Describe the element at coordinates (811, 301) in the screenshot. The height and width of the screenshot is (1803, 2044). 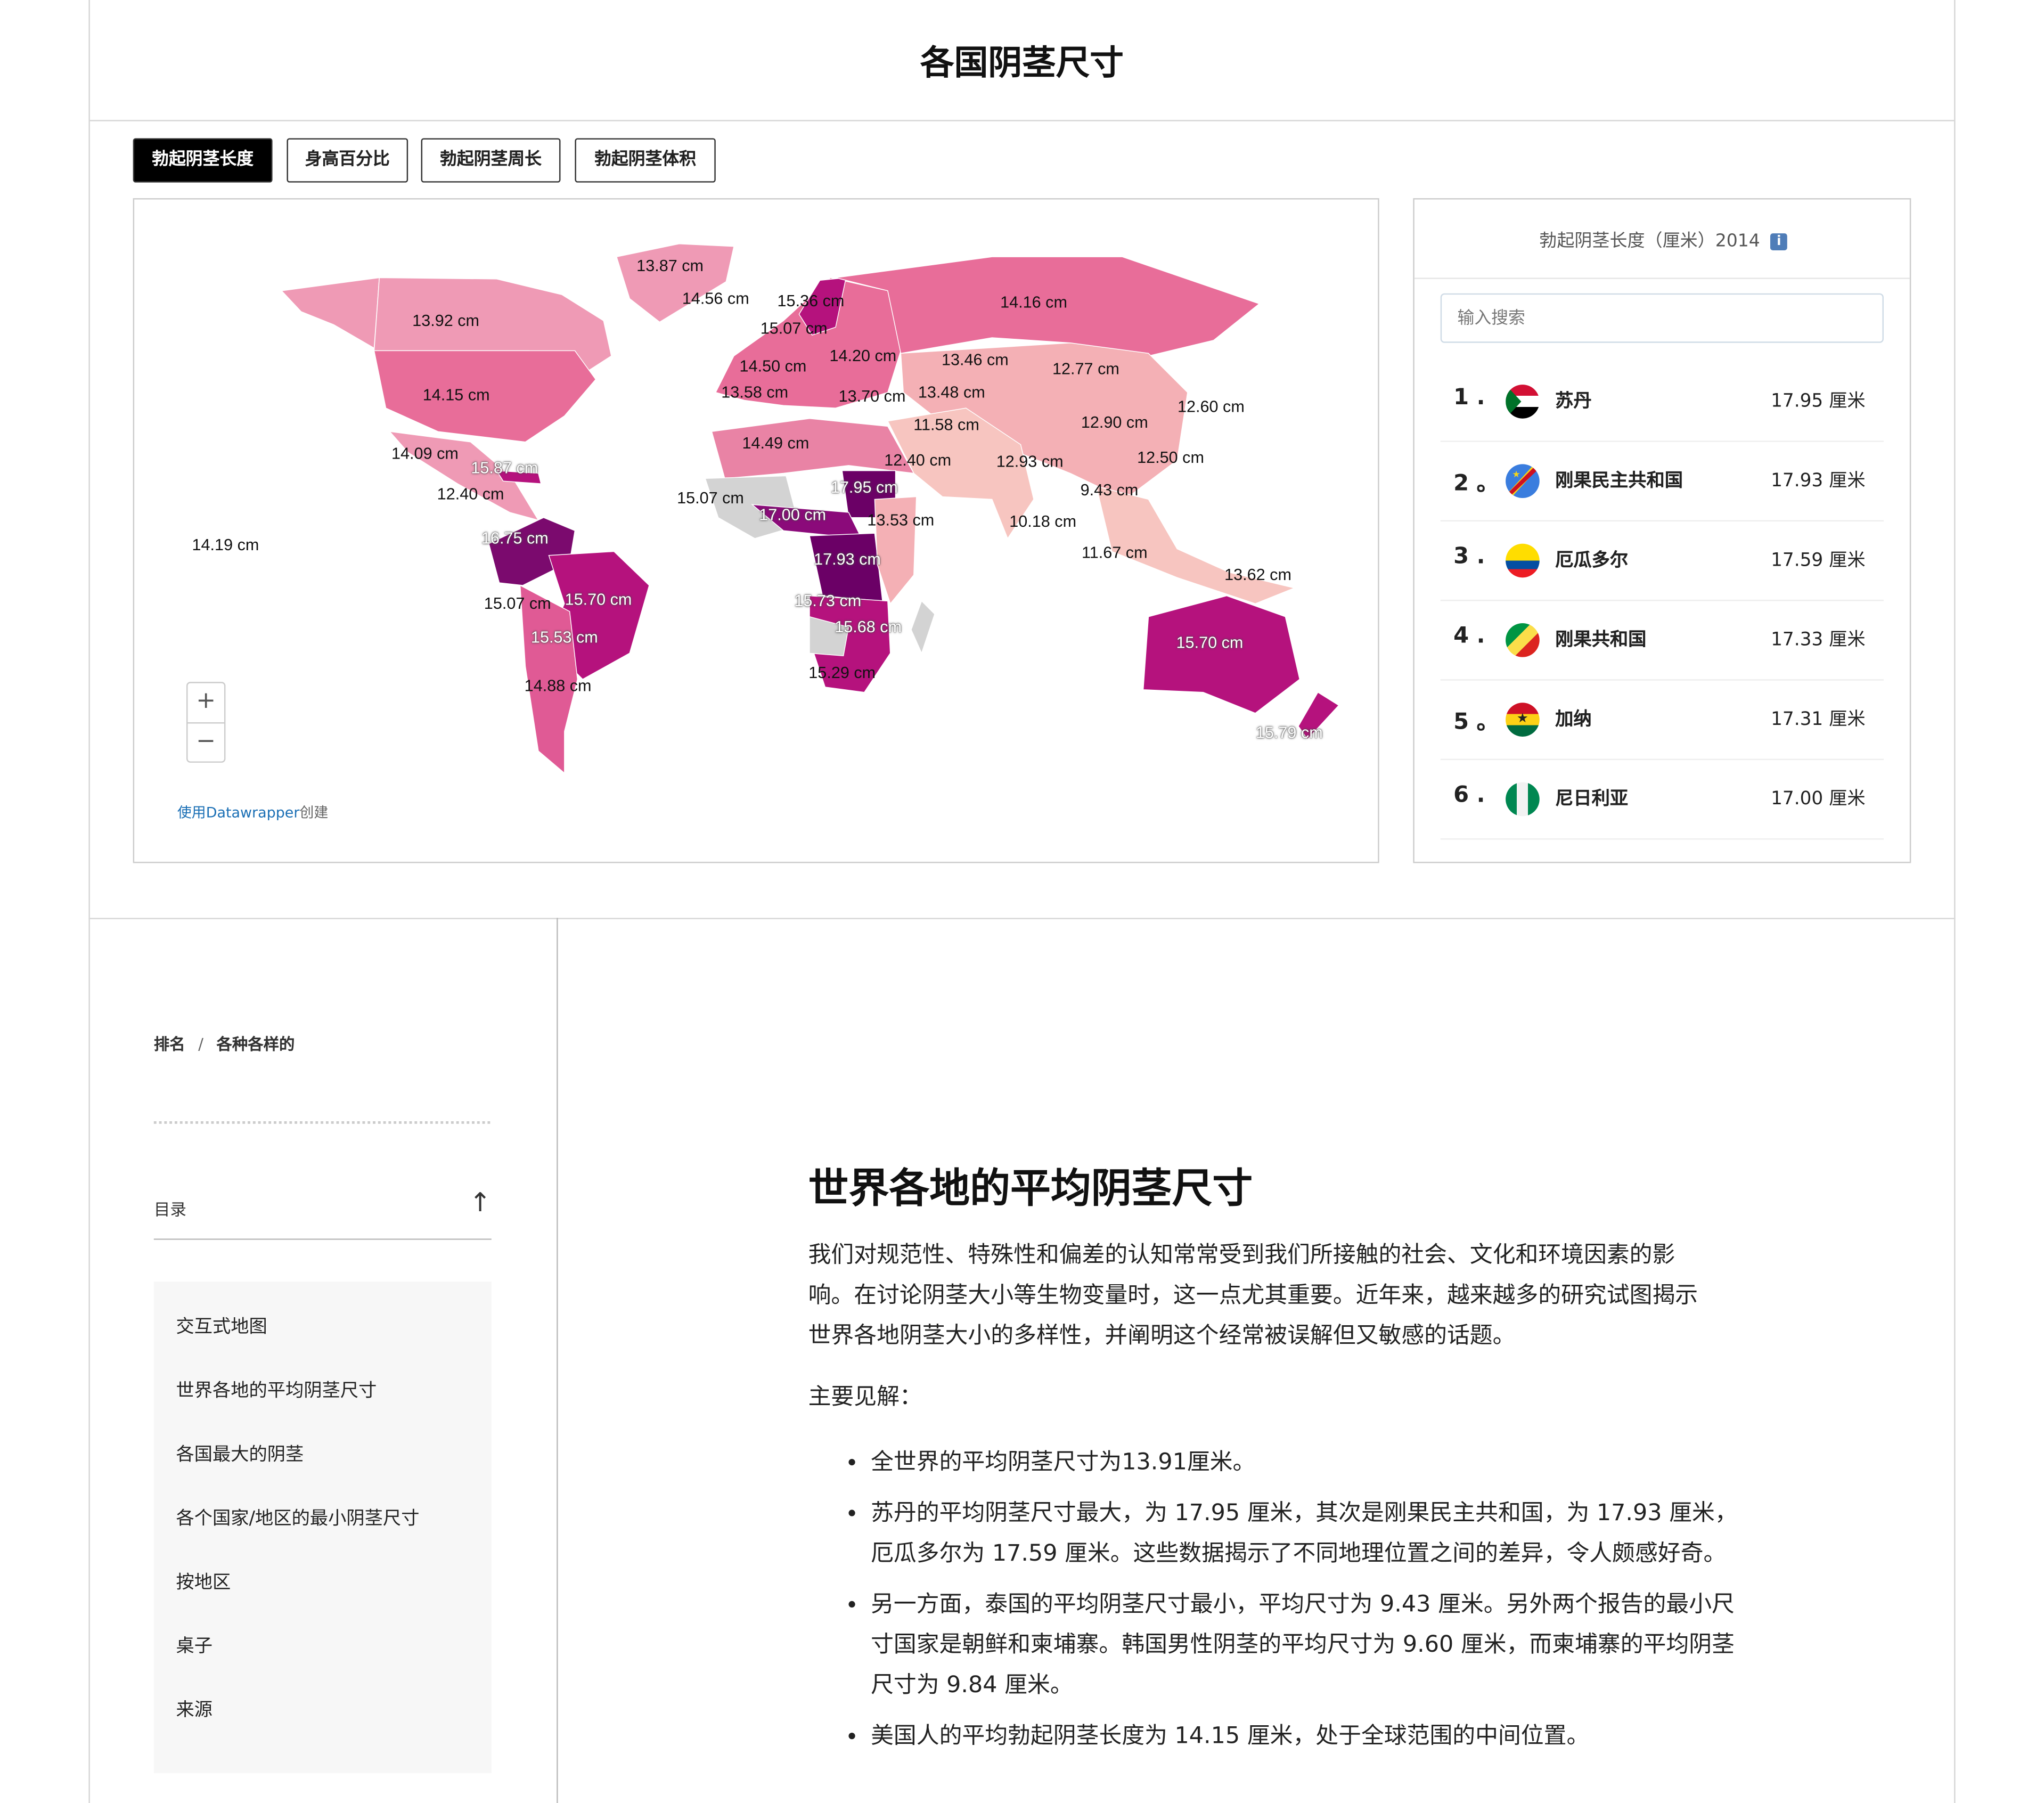
I see `map-label: 15.36 cm` at that location.